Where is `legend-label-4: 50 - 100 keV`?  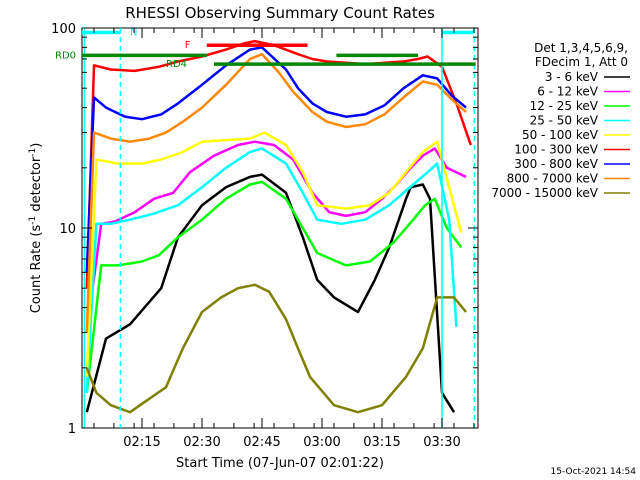
legend-label-4: 50 - 100 keV is located at coordinates (560, 135).